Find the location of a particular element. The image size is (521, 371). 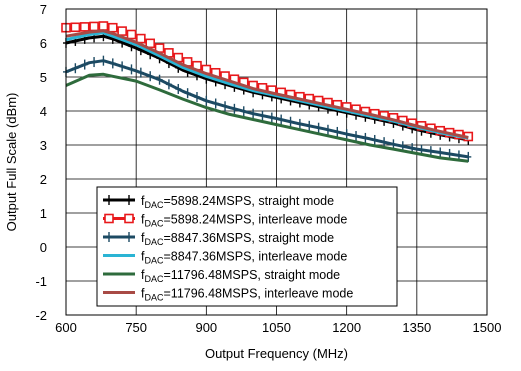

x-tick-label: 1050 is located at coordinates (276, 327).